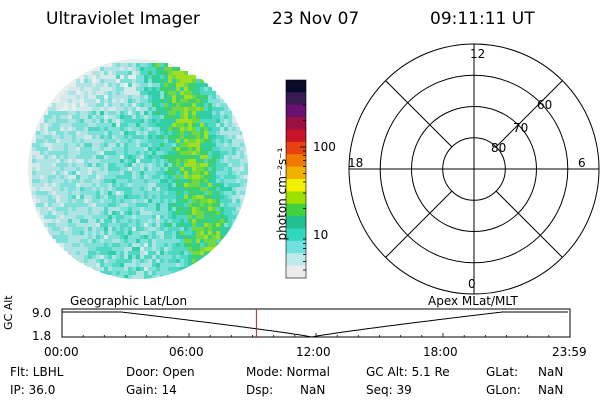 The height and width of the screenshot is (400, 600). What do you see at coordinates (313, 352) in the screenshot?
I see `x-tick-label: 12:00` at bounding box center [313, 352].